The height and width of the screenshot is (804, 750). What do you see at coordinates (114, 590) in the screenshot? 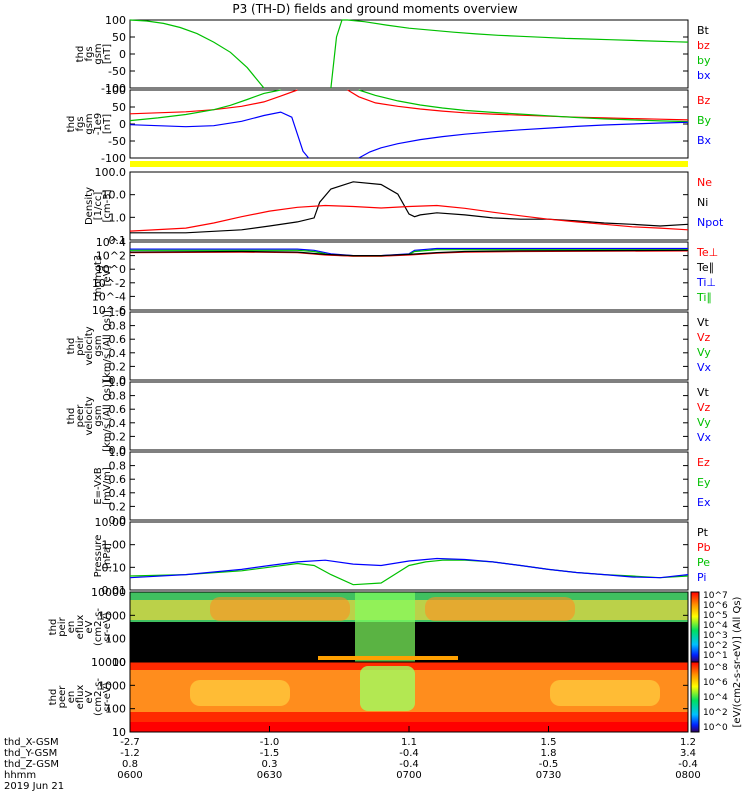
I see `y-tick-label: 0.01` at bounding box center [114, 590].